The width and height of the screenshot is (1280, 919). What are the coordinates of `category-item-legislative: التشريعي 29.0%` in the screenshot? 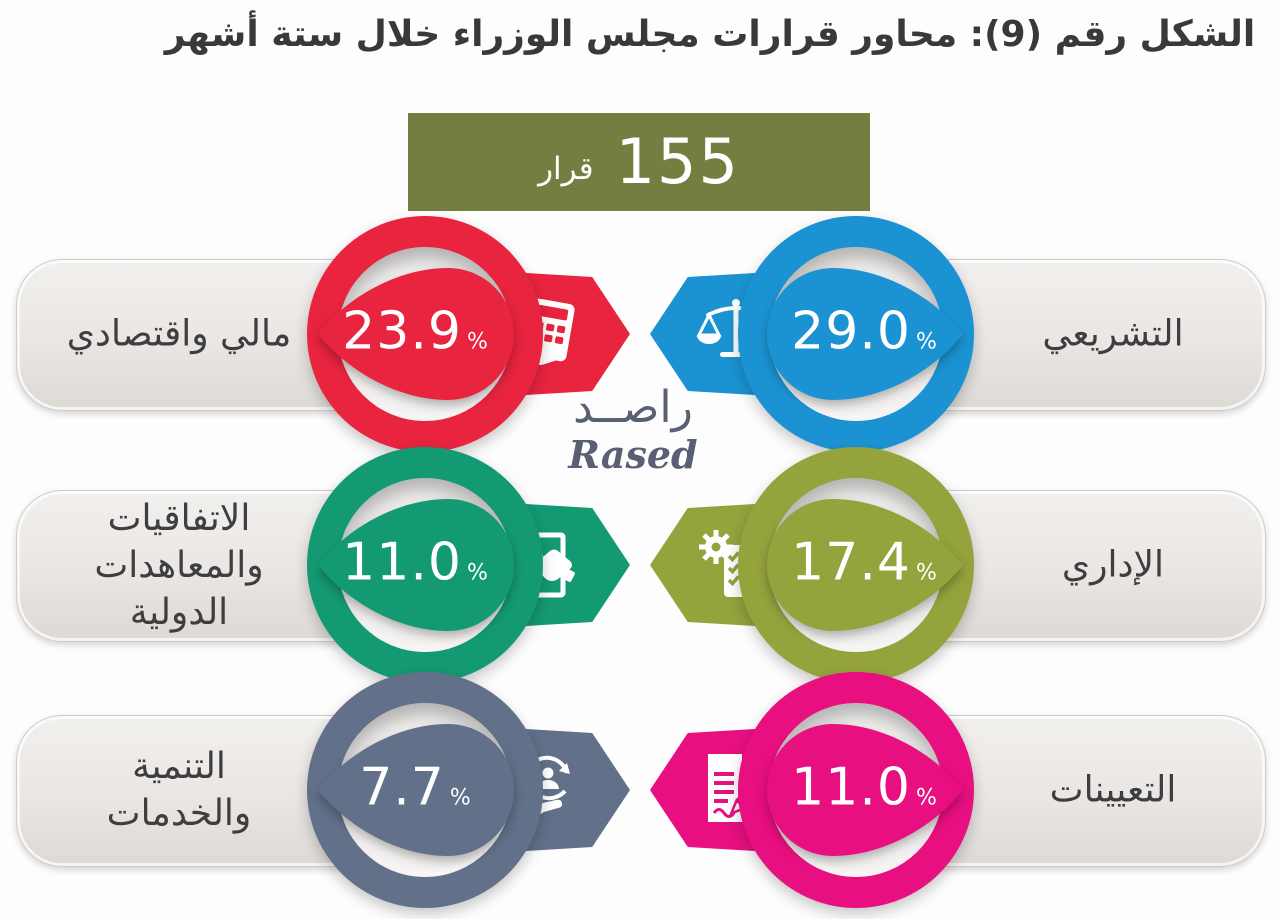 It's located at (960, 334).